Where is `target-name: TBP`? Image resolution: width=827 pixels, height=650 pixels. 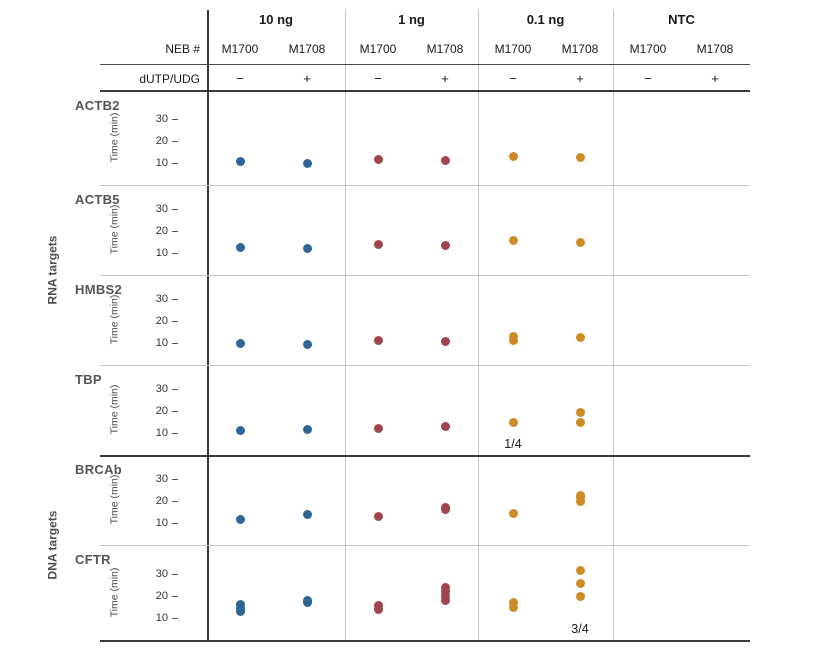 target-name: TBP is located at coordinates (88, 379).